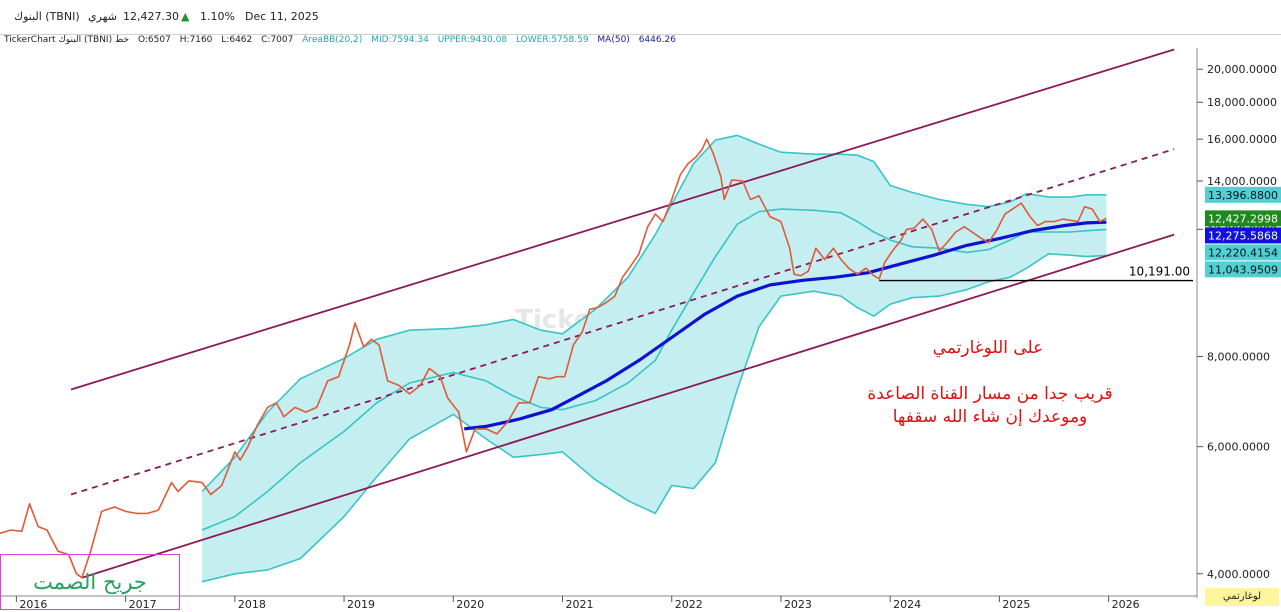 This screenshot has width=1281, height=612. I want to click on y-tick-label: 18,000.0000, so click(1242, 102).